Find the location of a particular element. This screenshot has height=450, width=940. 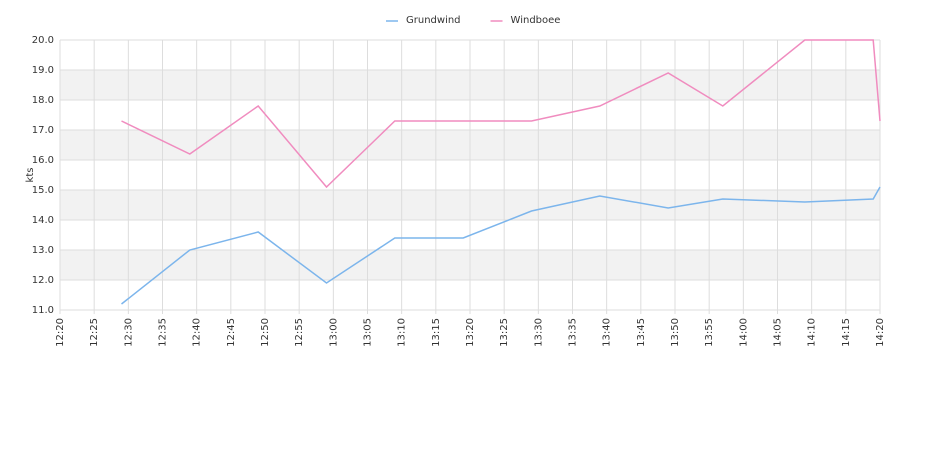

x-tick-label: 12:35 is located at coordinates (163, 332).